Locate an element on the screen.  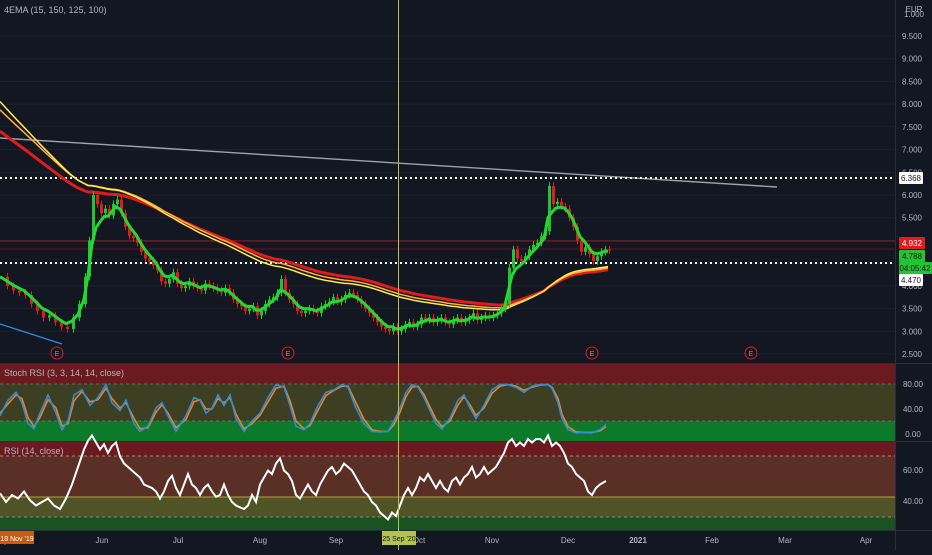
price-tick: 4.000 is located at coordinates (912, 286).